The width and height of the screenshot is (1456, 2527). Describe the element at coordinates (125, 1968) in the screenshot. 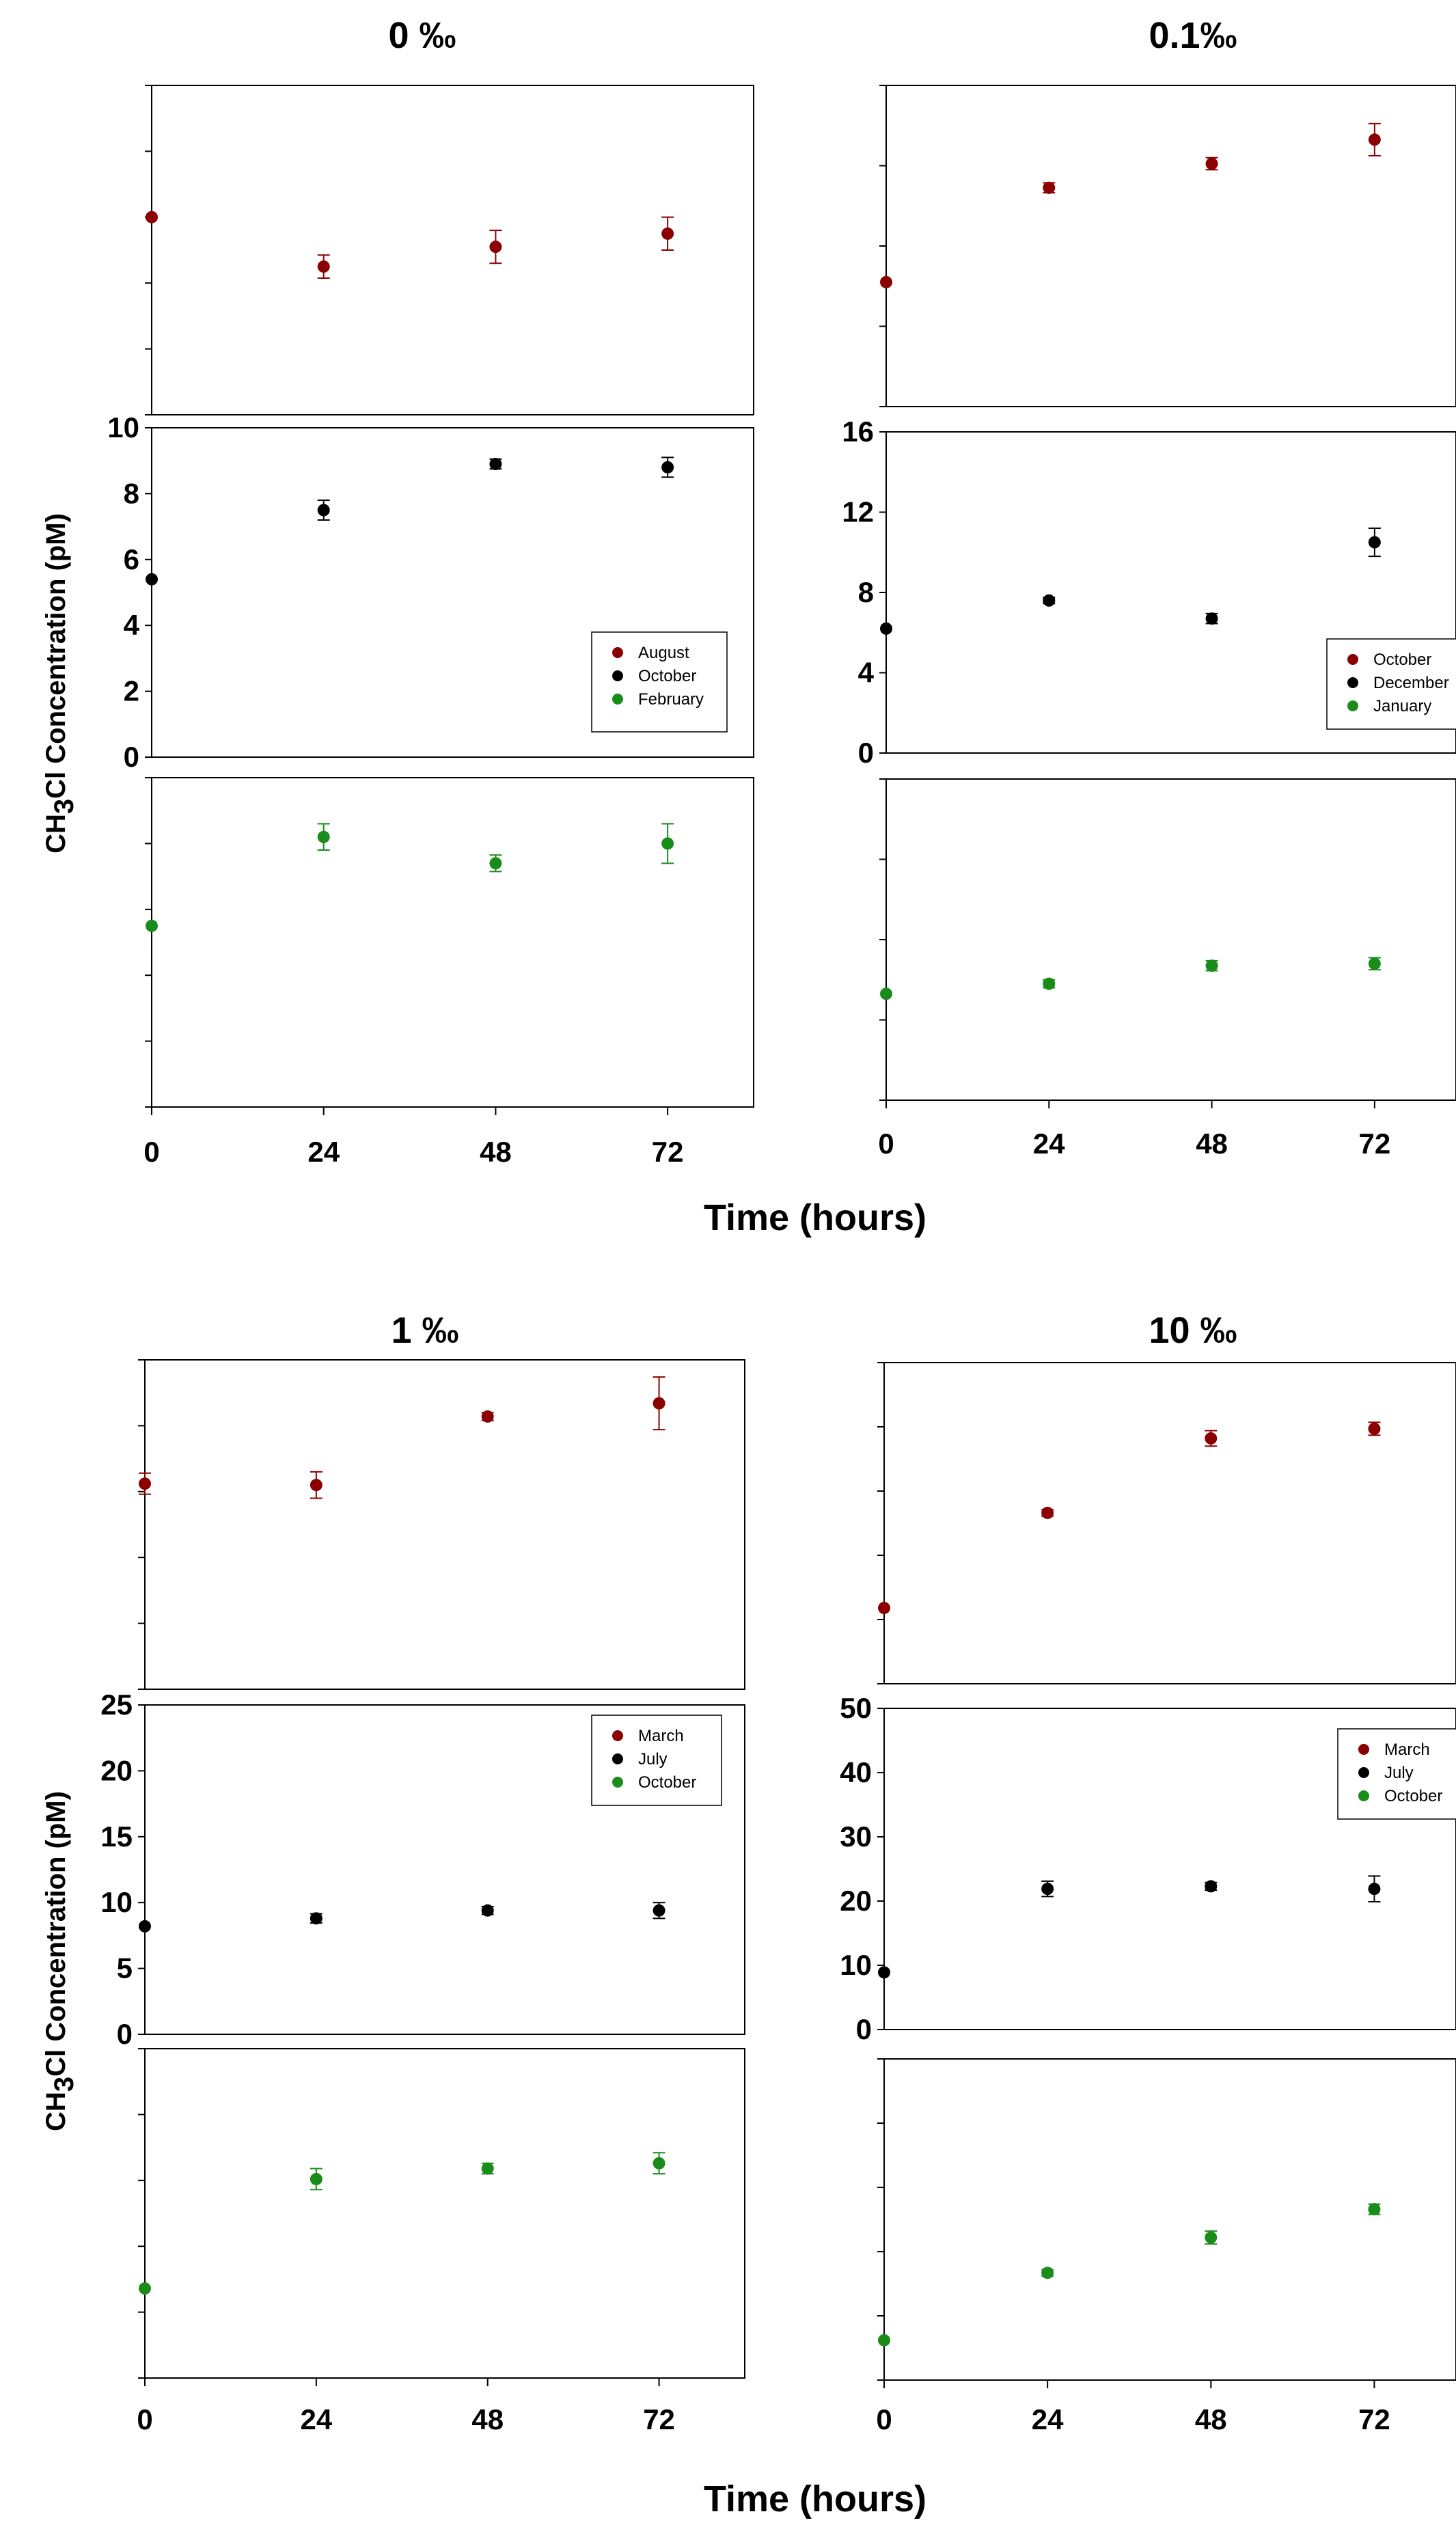

I see `y-tick-label: 5` at that location.